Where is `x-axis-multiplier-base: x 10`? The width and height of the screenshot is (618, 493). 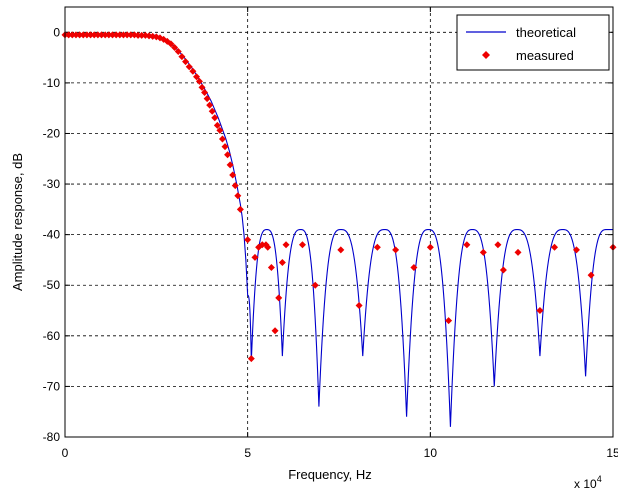
x-axis-multiplier-base: x 10 is located at coordinates (585, 484).